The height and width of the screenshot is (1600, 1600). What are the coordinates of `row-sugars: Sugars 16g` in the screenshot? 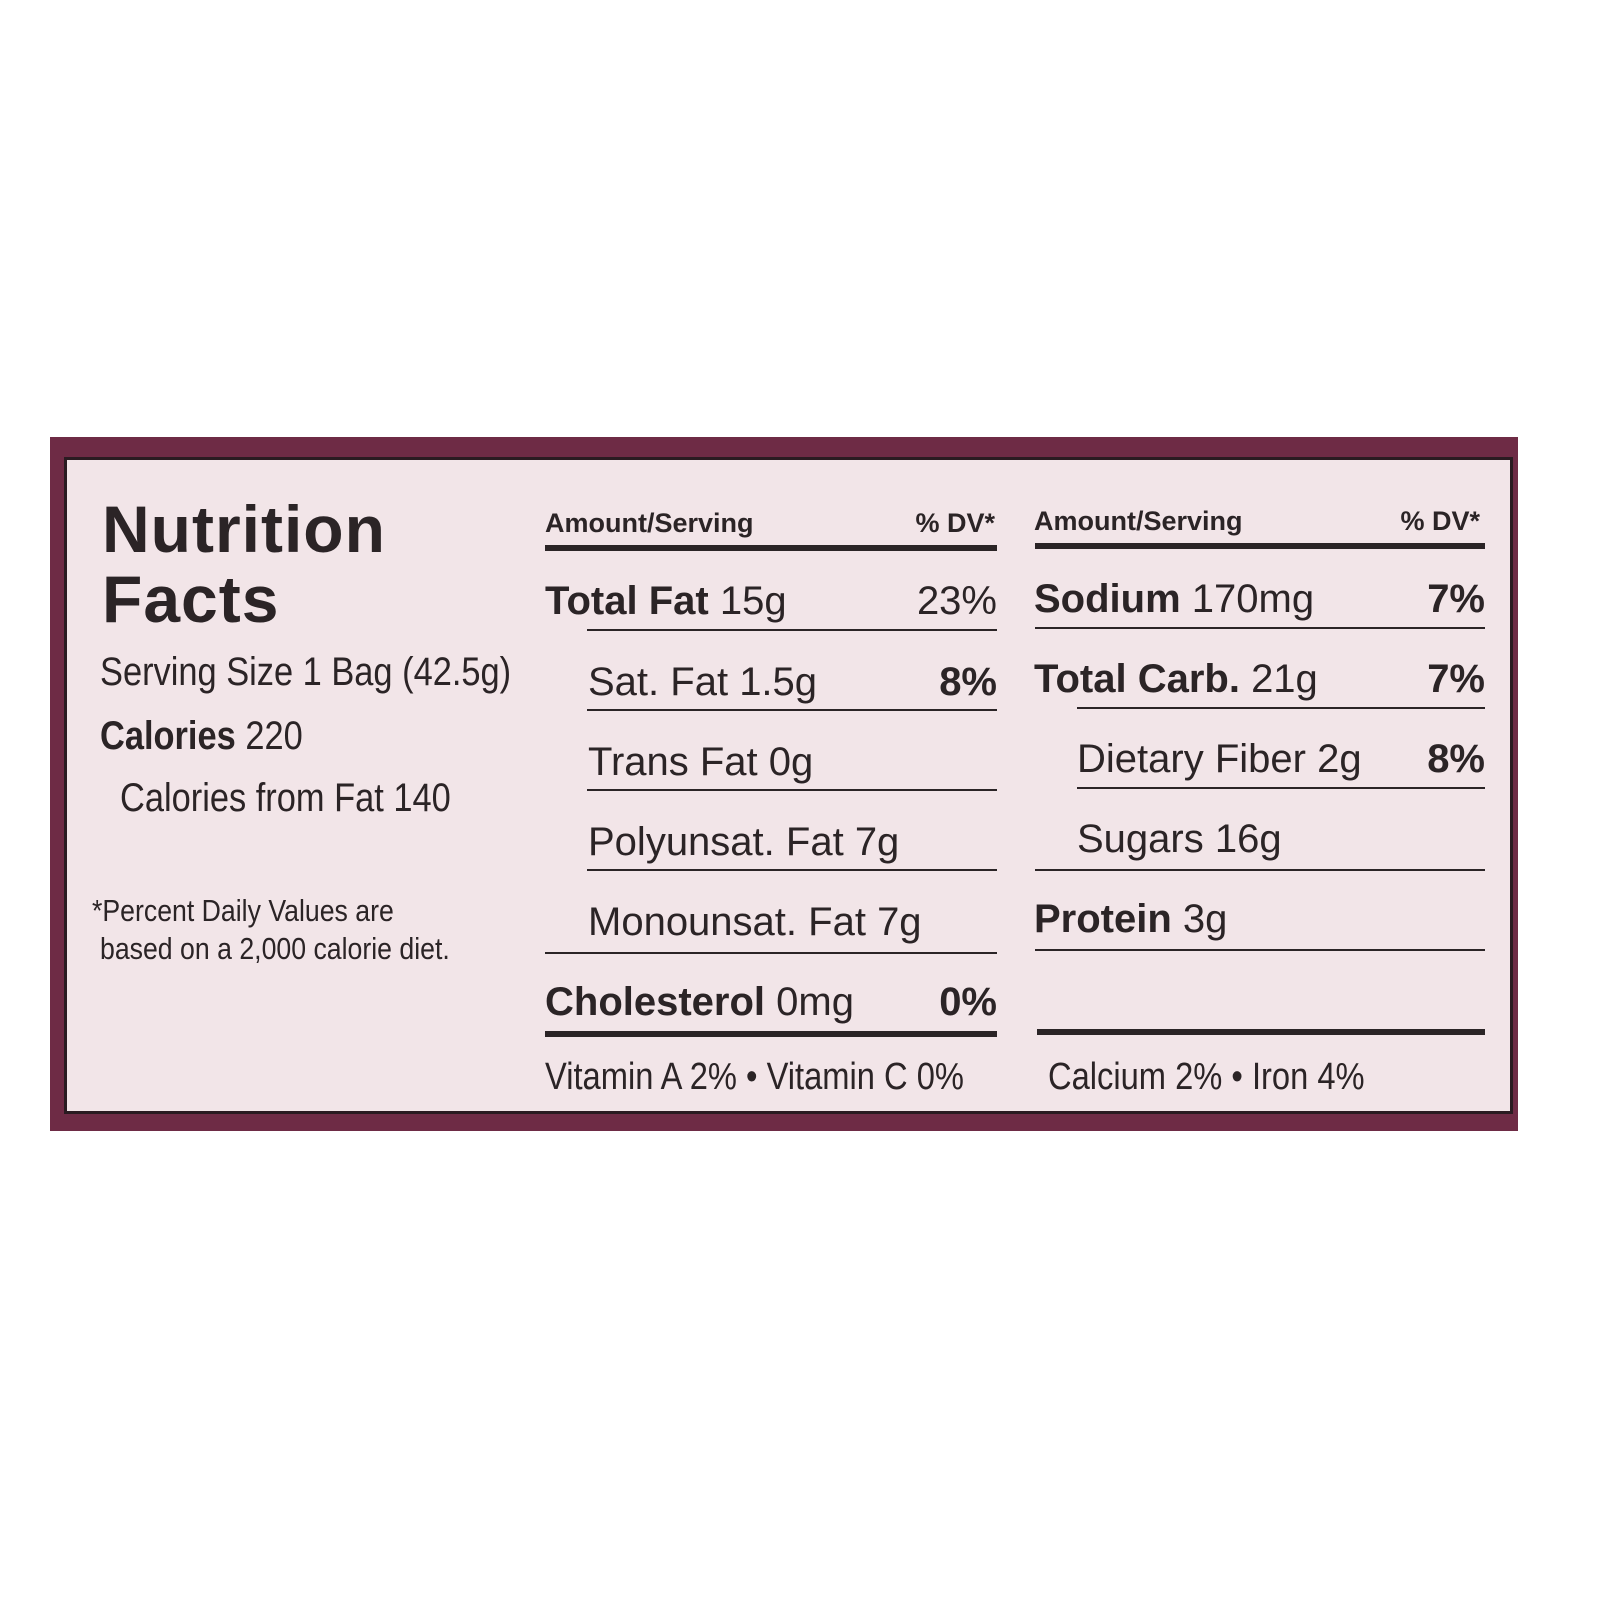 It's located at (1179, 839).